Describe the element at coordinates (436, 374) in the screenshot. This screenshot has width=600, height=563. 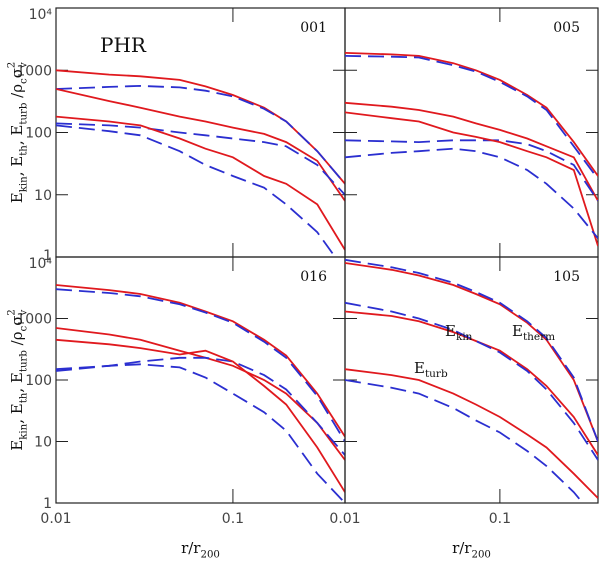
I see `annotation-sub: turb` at that location.